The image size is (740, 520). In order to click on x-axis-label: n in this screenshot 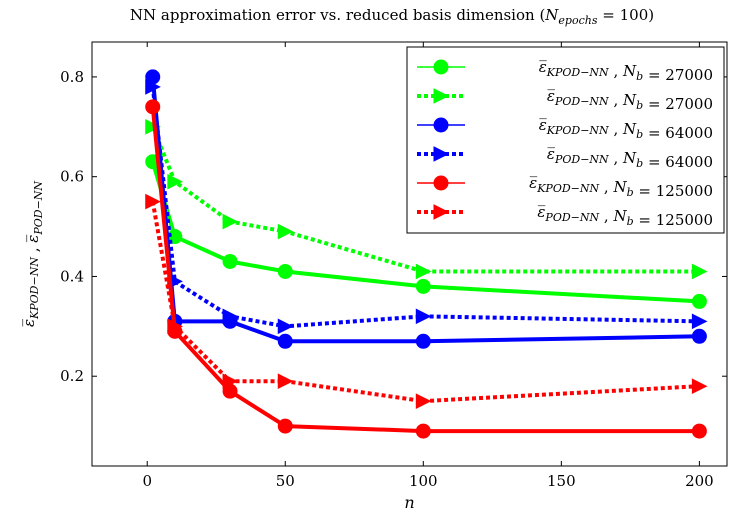, I will do `click(409, 502)`.